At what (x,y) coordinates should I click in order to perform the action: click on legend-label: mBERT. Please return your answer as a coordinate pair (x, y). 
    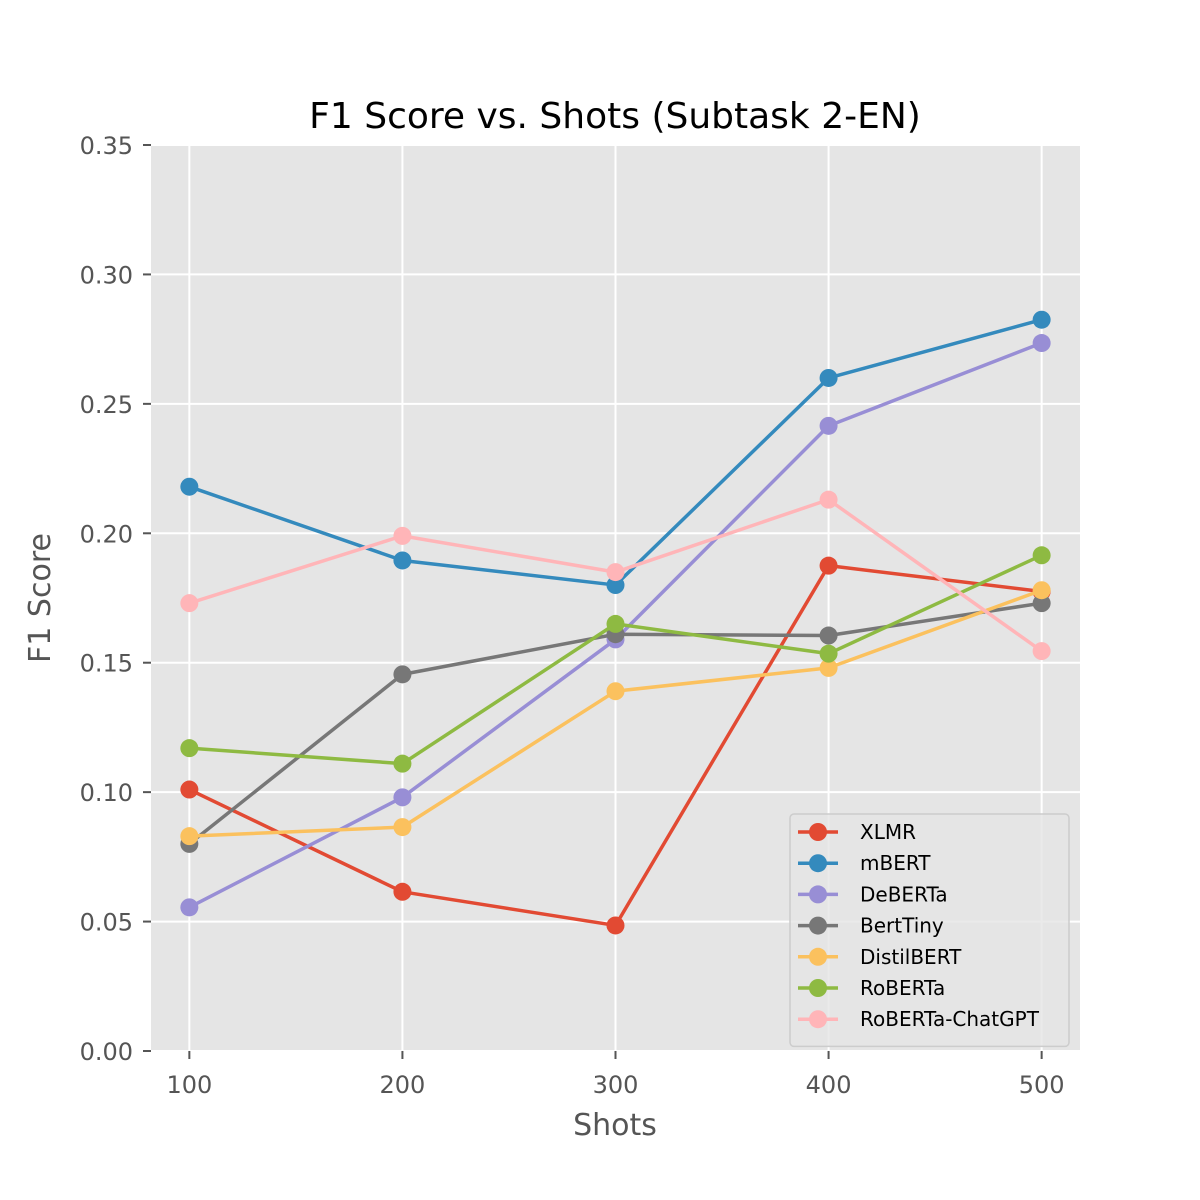
    Looking at the image, I should click on (895, 863).